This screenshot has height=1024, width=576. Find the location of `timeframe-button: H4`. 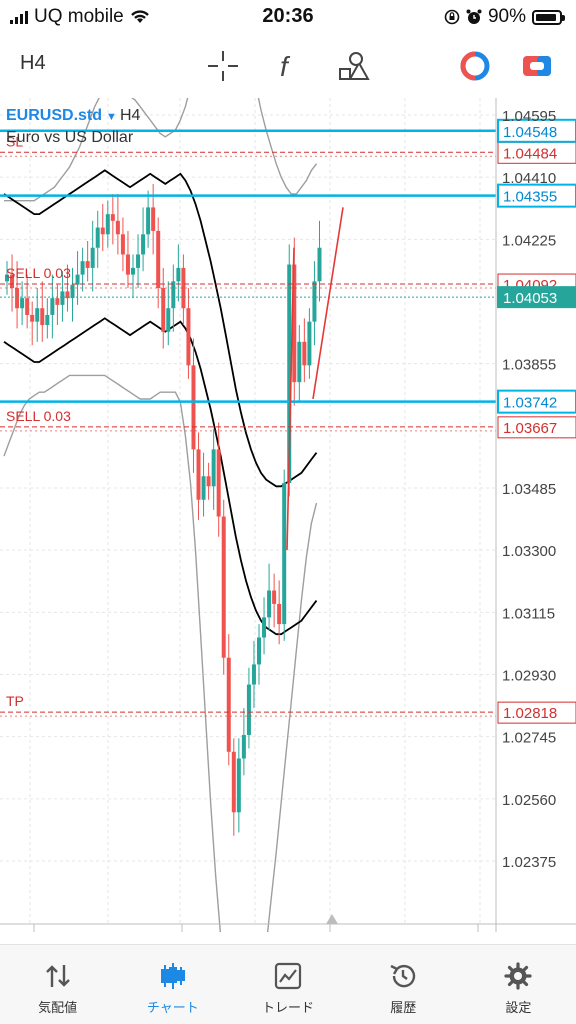

timeframe-button: H4 is located at coordinates (33, 63).